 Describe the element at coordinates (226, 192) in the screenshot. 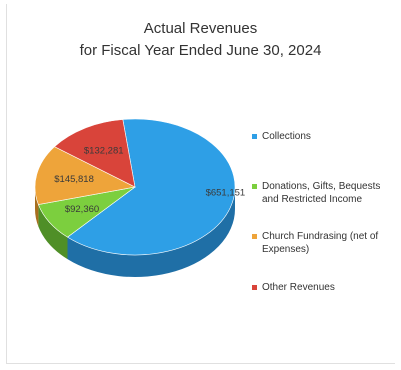

I see `pie-data-label-0: $651,151` at that location.